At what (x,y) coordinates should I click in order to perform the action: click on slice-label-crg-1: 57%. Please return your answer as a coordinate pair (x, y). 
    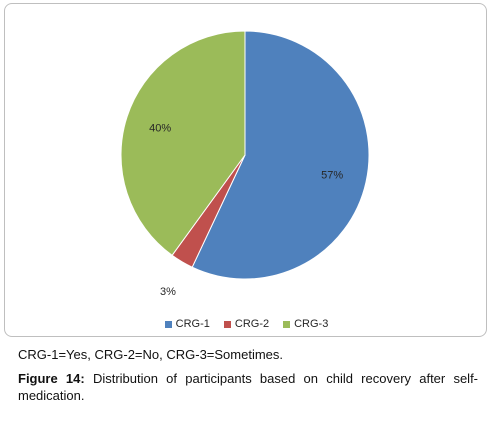
    Looking at the image, I should click on (332, 176).